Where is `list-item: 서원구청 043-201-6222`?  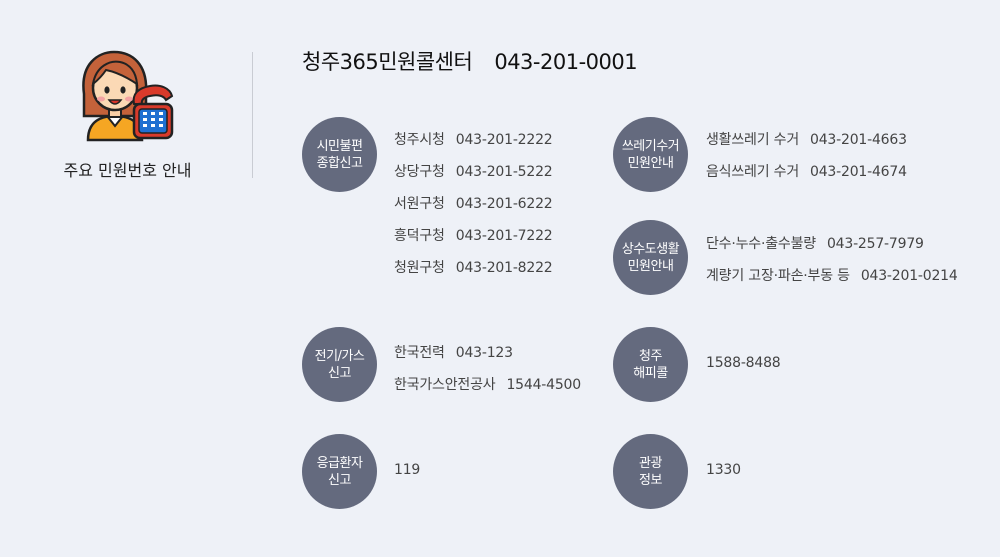 list-item: 서원구청 043-201-6222 is located at coordinates (473, 203).